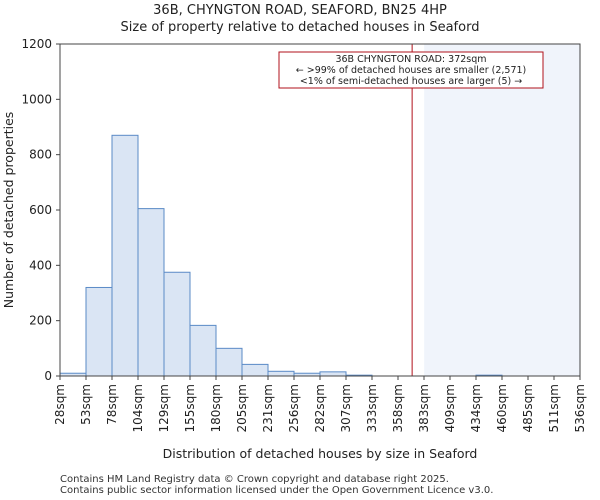  I want to click on x-tick-label: 409sqm, so click(450, 408).